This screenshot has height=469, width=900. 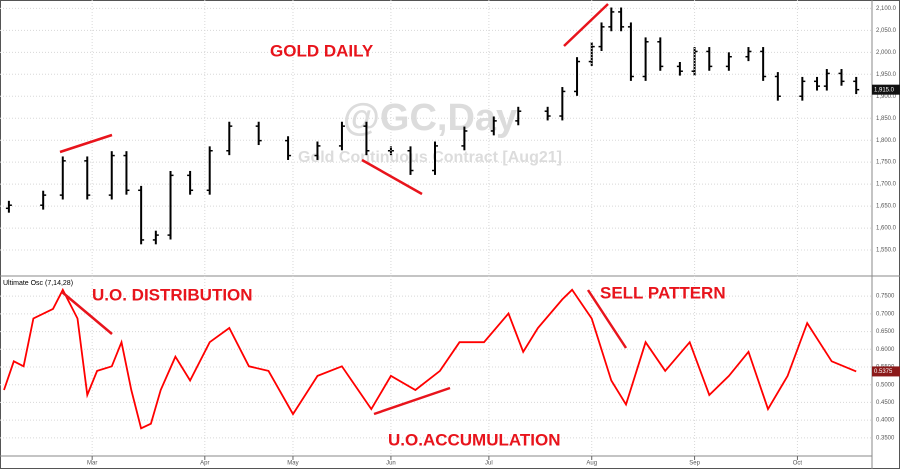 I want to click on y-tick-label: 0.6000, so click(x=885, y=350).